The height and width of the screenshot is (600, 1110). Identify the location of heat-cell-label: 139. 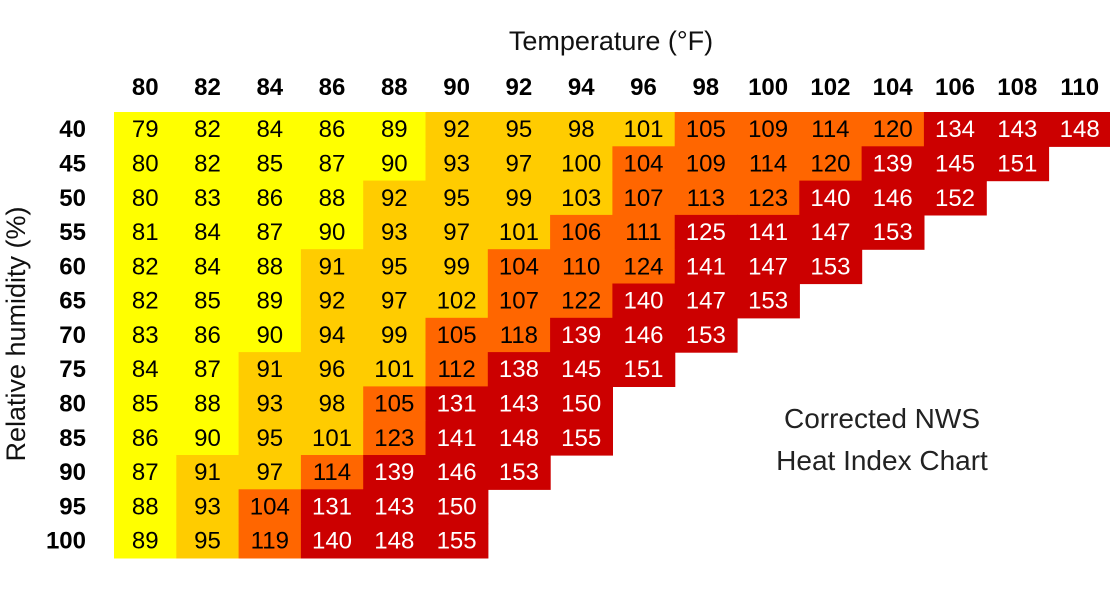
(581, 335).